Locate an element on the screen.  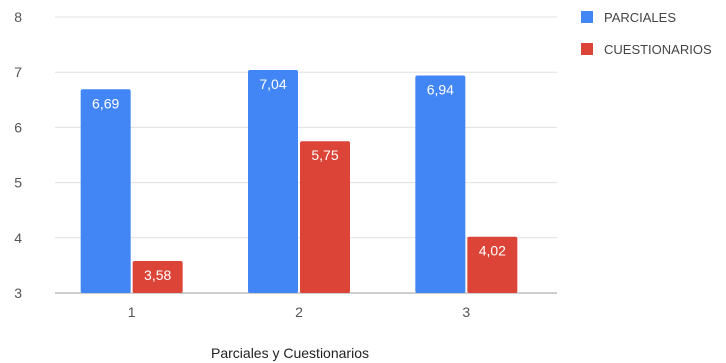
x-axis-title: Parciales y Cuestionarios is located at coordinates (290, 353).